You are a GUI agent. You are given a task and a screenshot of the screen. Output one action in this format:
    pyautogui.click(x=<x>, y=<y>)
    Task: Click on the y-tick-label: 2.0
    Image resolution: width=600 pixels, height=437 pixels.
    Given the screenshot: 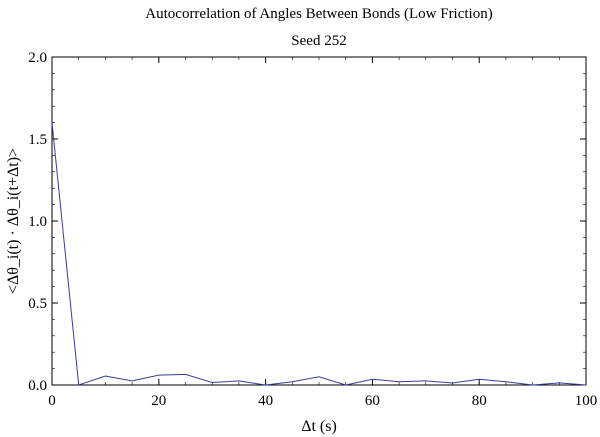 What is the action you would take?
    pyautogui.click(x=37, y=58)
    